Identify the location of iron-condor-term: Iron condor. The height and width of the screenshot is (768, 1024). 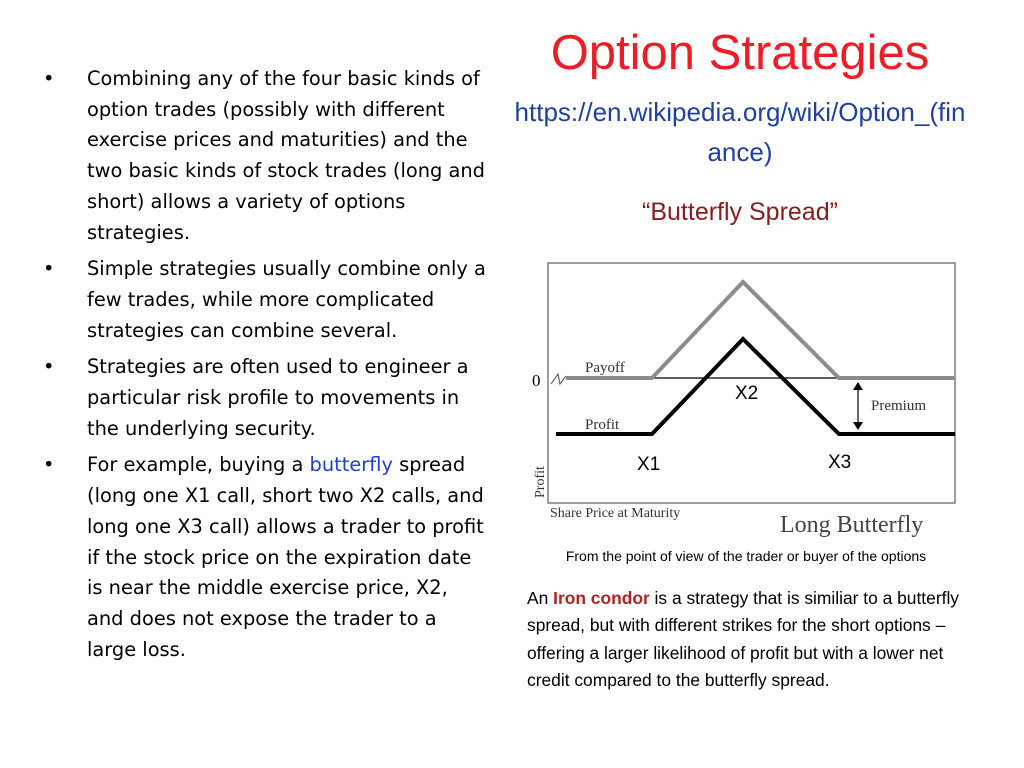
(601, 598).